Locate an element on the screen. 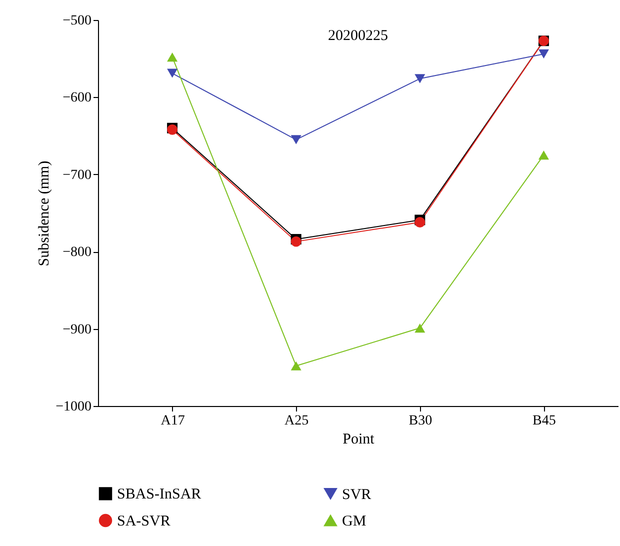 The width and height of the screenshot is (620, 546). x-tick-label: B45 is located at coordinates (544, 421).